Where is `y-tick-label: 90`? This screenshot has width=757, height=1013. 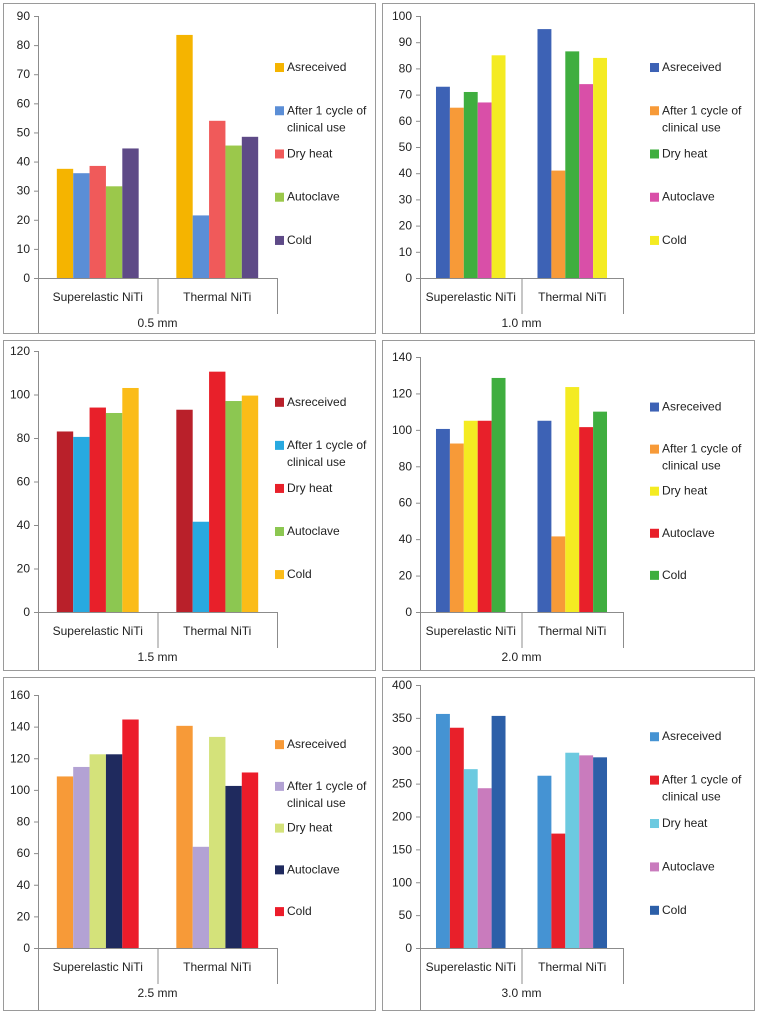 y-tick-label: 90 is located at coordinates (406, 42).